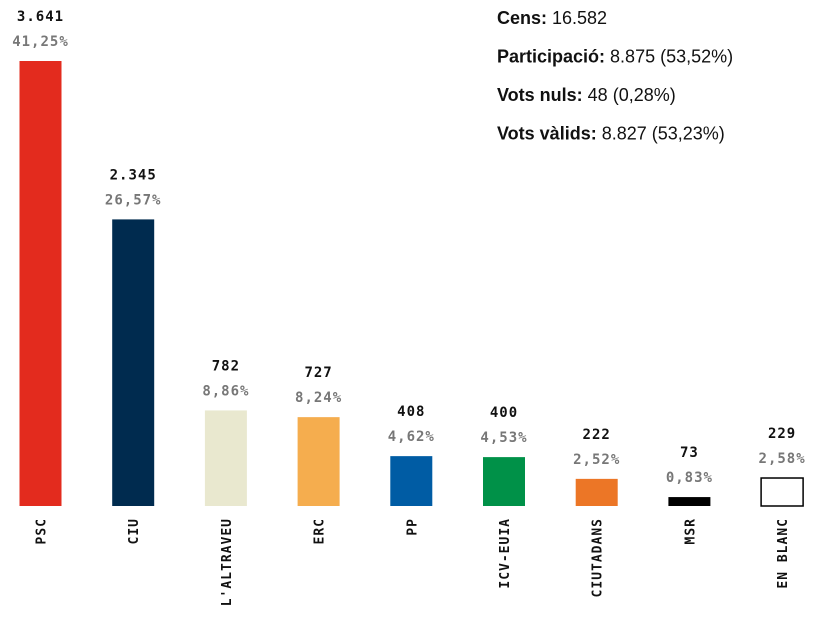 The height and width of the screenshot is (637, 835). I want to click on x-tick-label: MSR, so click(690, 531).